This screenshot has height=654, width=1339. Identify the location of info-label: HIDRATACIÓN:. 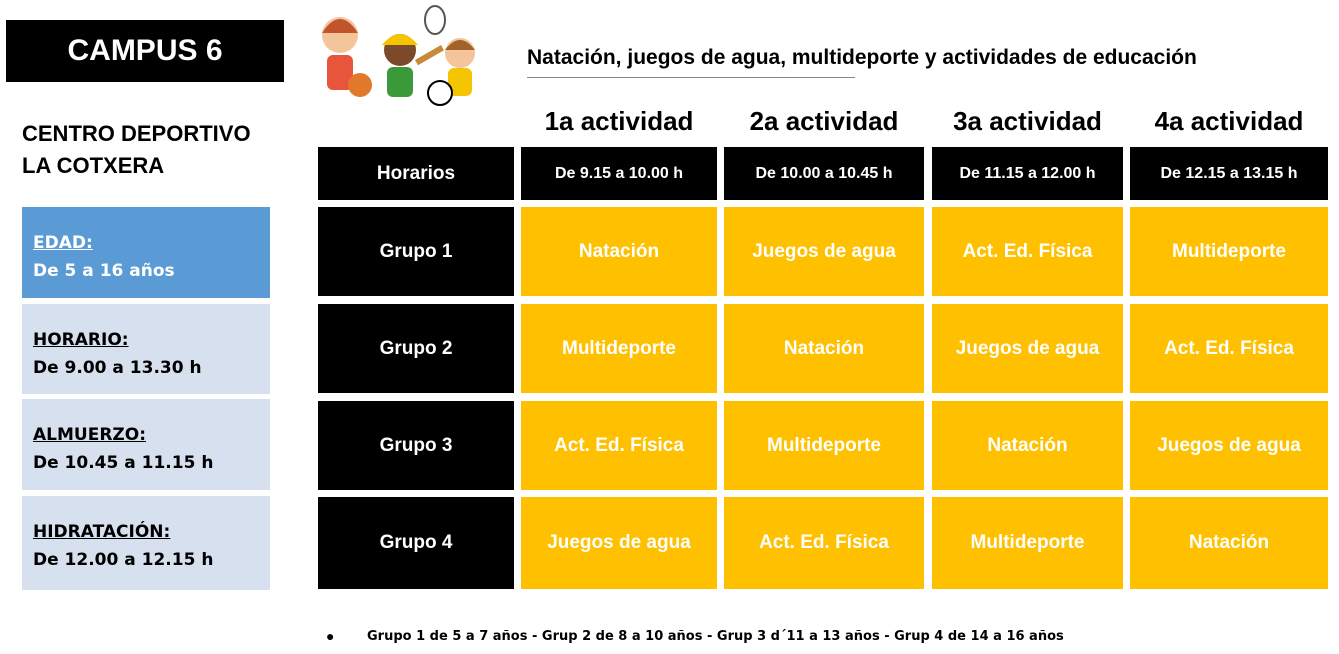
(102, 532).